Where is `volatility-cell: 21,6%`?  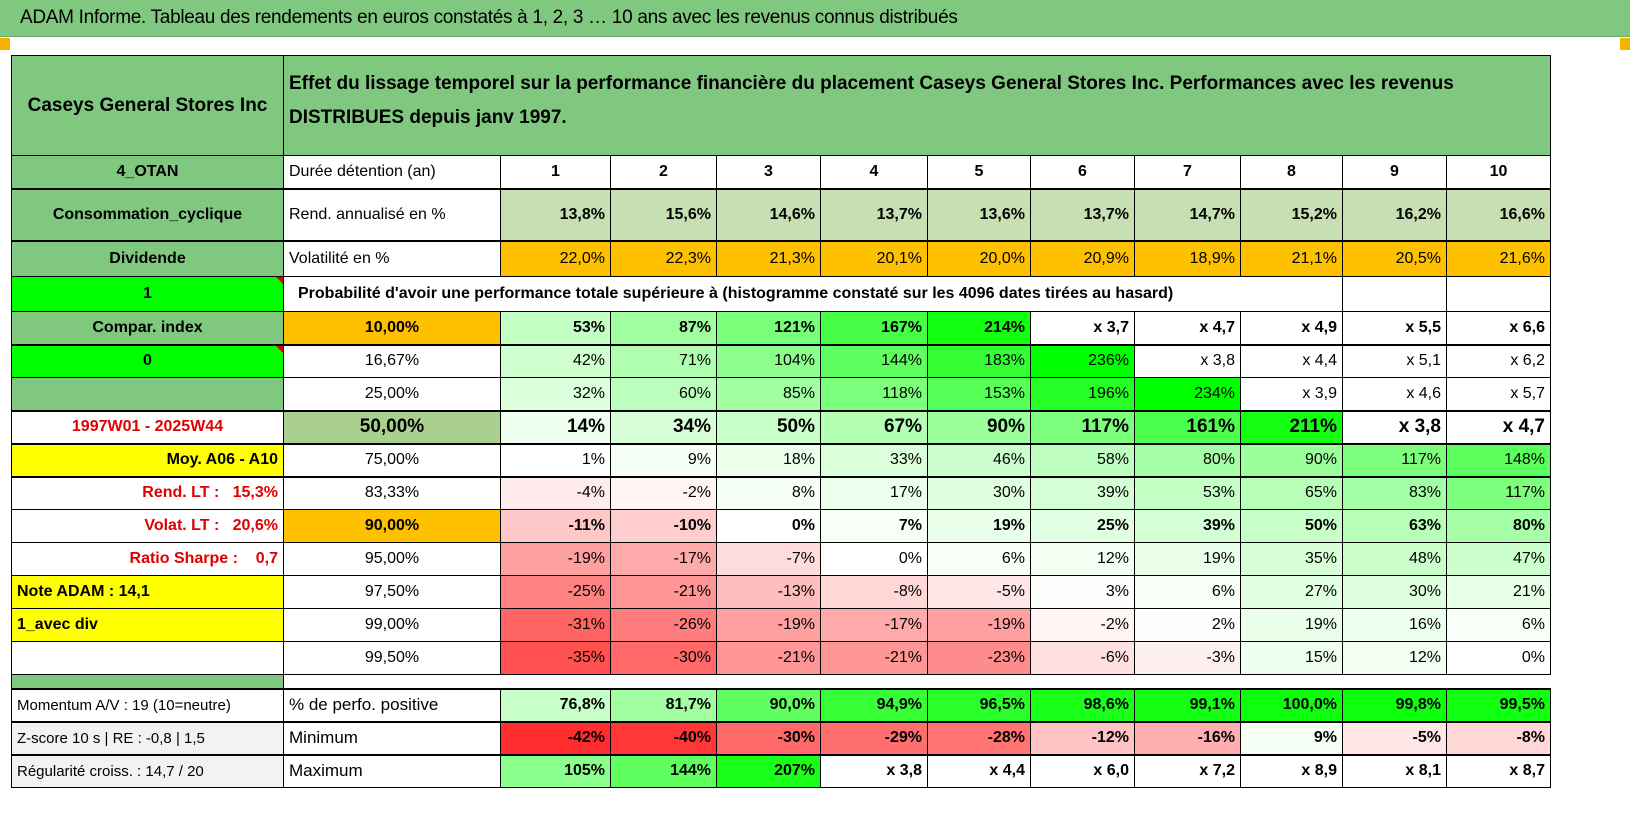
volatility-cell: 21,6% is located at coordinates (1498, 258).